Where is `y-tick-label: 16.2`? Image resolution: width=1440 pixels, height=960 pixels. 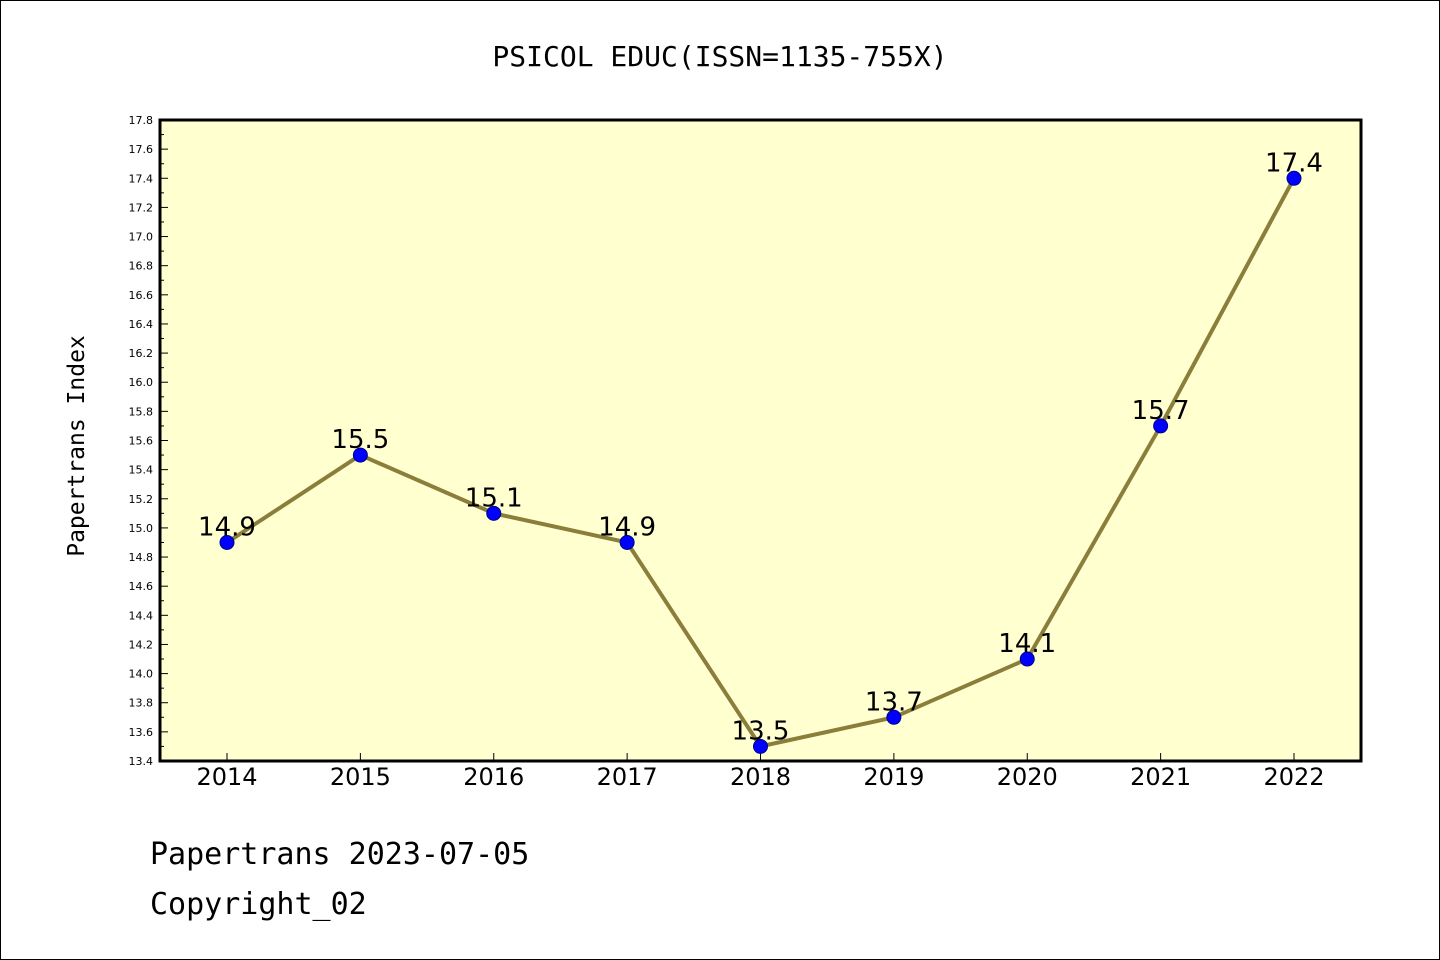
y-tick-label: 16.2 is located at coordinates (141, 353).